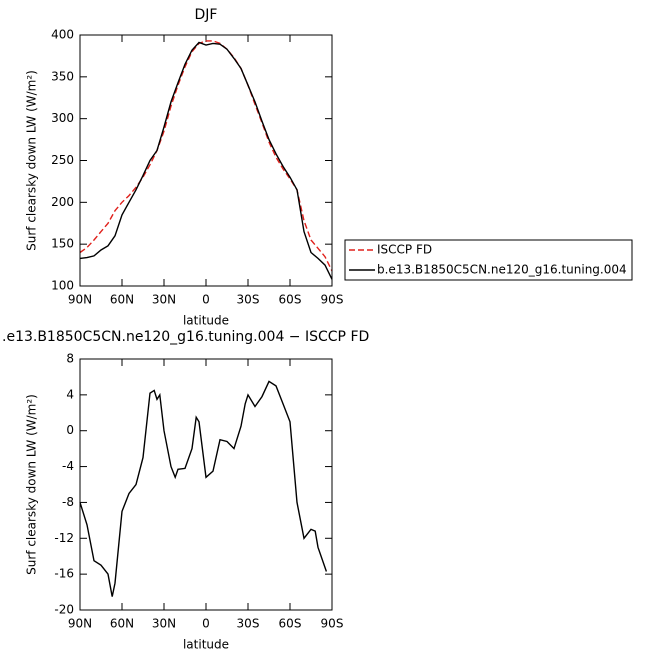 The image size is (658, 658). I want to click on legend-box, so click(488, 260).